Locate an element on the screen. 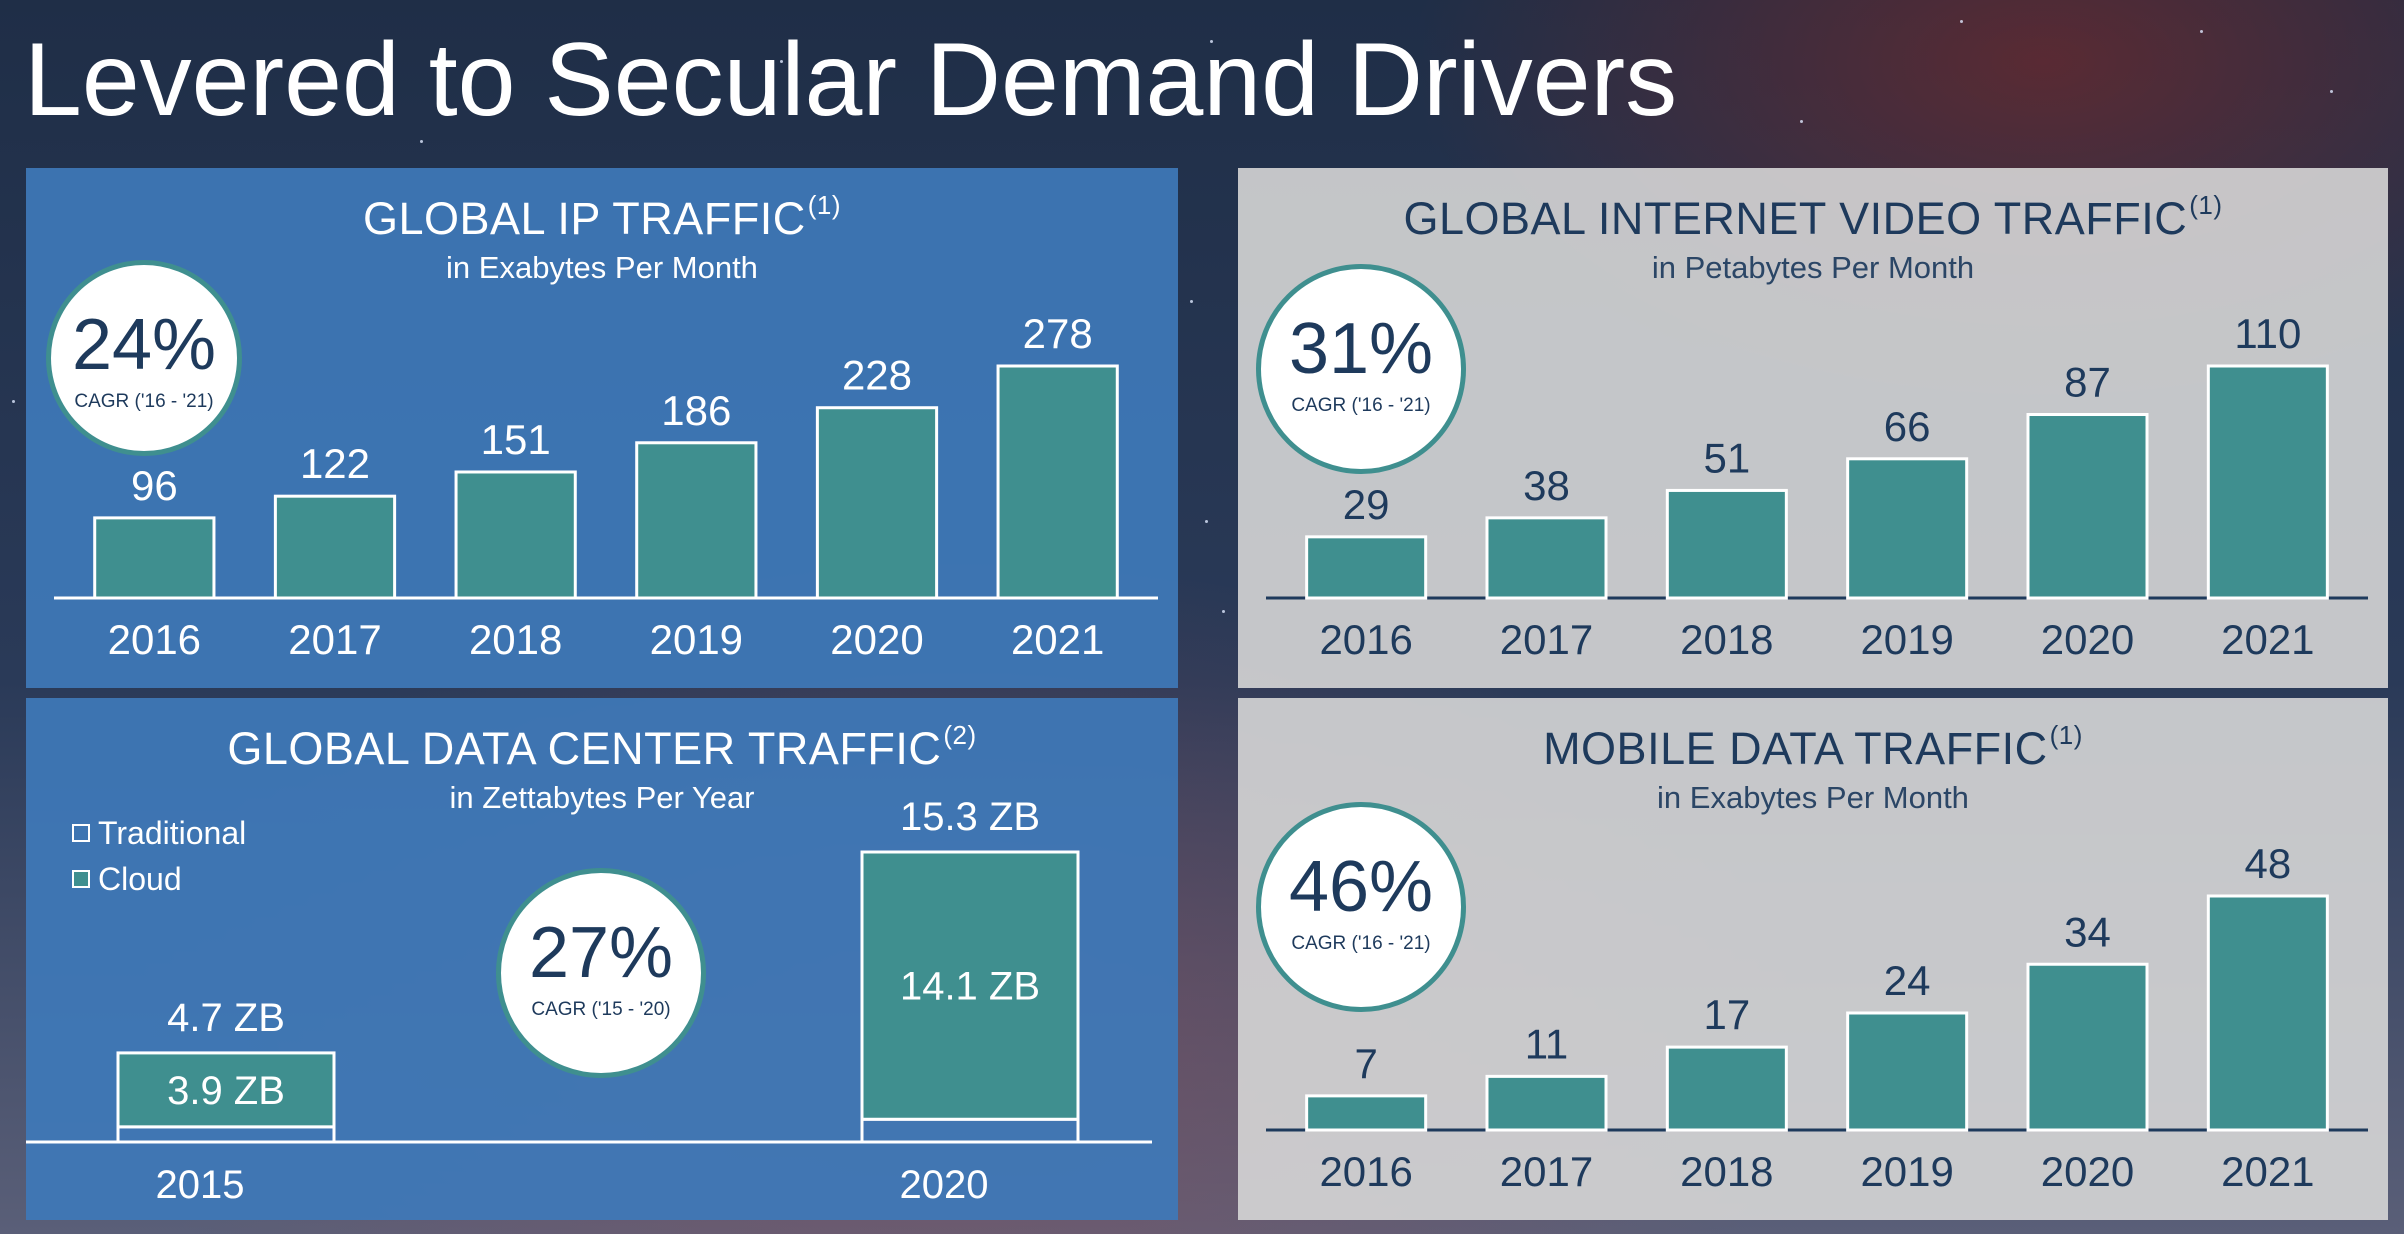 The width and height of the screenshot is (2404, 1234). panel-title-text: GLOBAL IP TRAFFIC is located at coordinates (584, 218).